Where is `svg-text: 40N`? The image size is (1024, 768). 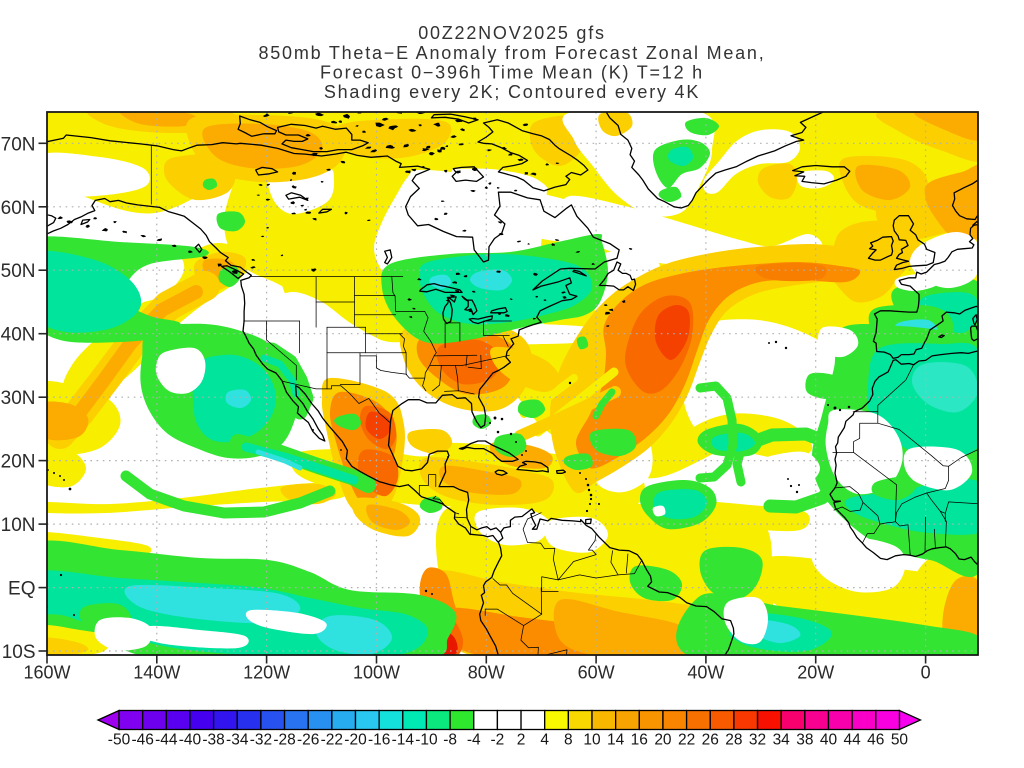
svg-text: 40N is located at coordinates (18, 335).